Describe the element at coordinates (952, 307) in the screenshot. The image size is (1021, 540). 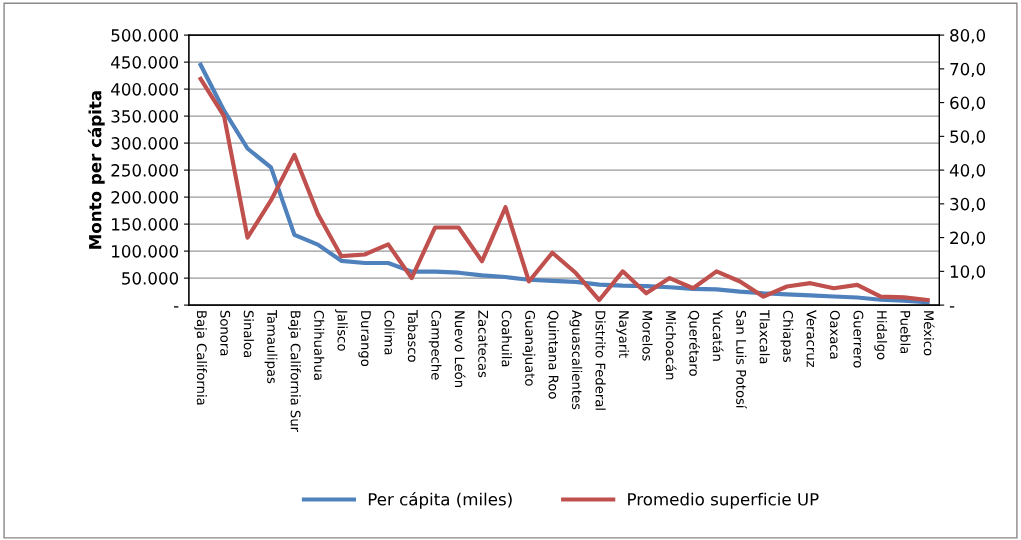
I see `y2-tick-label: -` at that location.